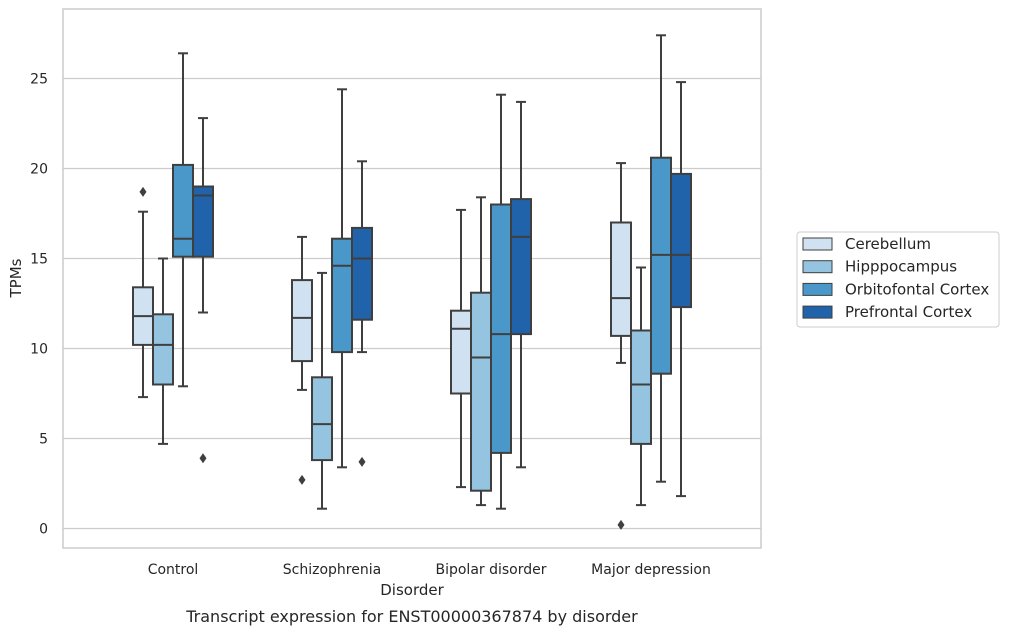 The width and height of the screenshot is (1009, 634). Describe the element at coordinates (39, 260) in the screenshot. I see `y-tick-label: 15` at that location.